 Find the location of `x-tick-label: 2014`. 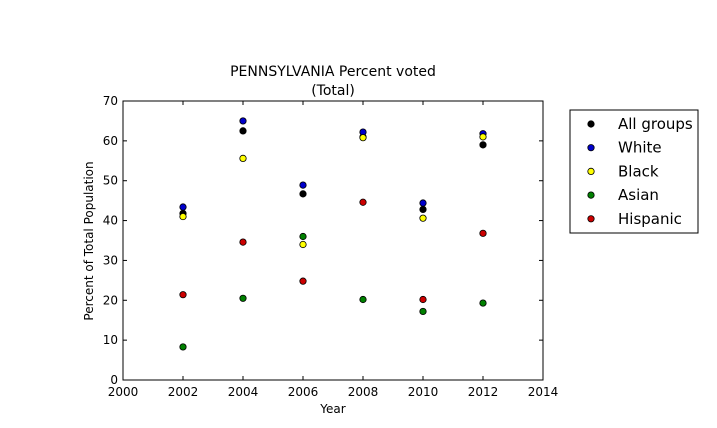

x-tick-label: 2014 is located at coordinates (543, 392).